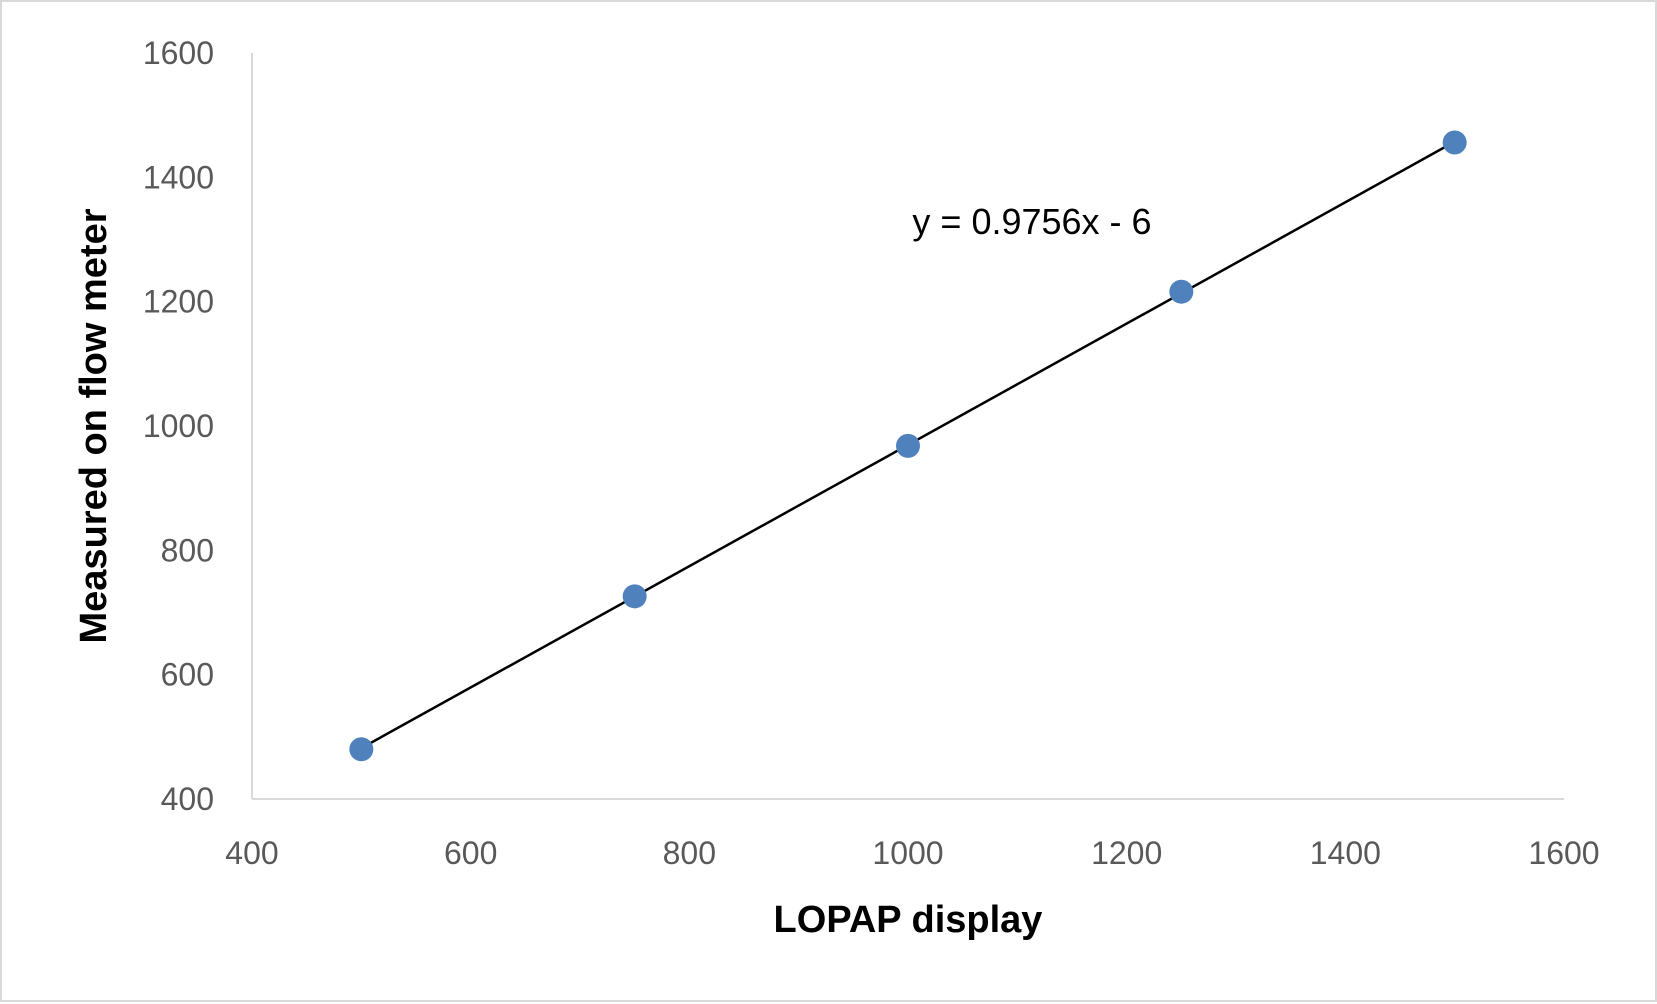 Image resolution: width=1657 pixels, height=1004 pixels. What do you see at coordinates (1345, 853) in the screenshot?
I see `x-tick-label: 1400` at bounding box center [1345, 853].